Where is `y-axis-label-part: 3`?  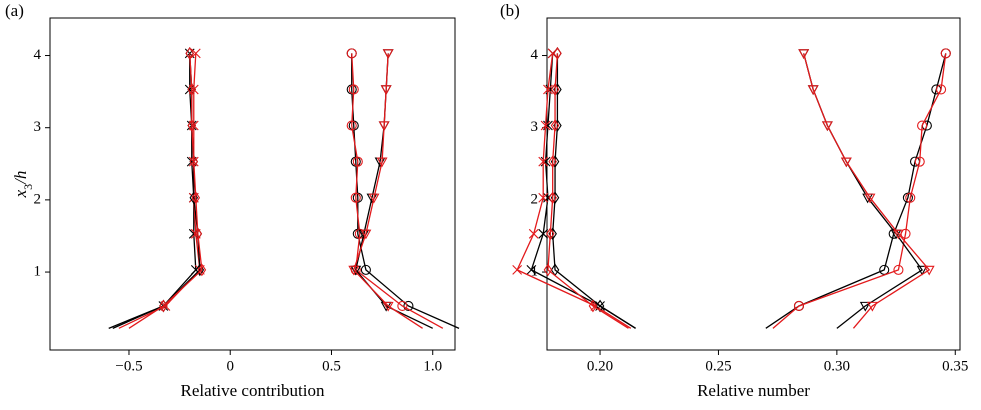
y-axis-label-part: 3 is located at coordinates (28, 187).